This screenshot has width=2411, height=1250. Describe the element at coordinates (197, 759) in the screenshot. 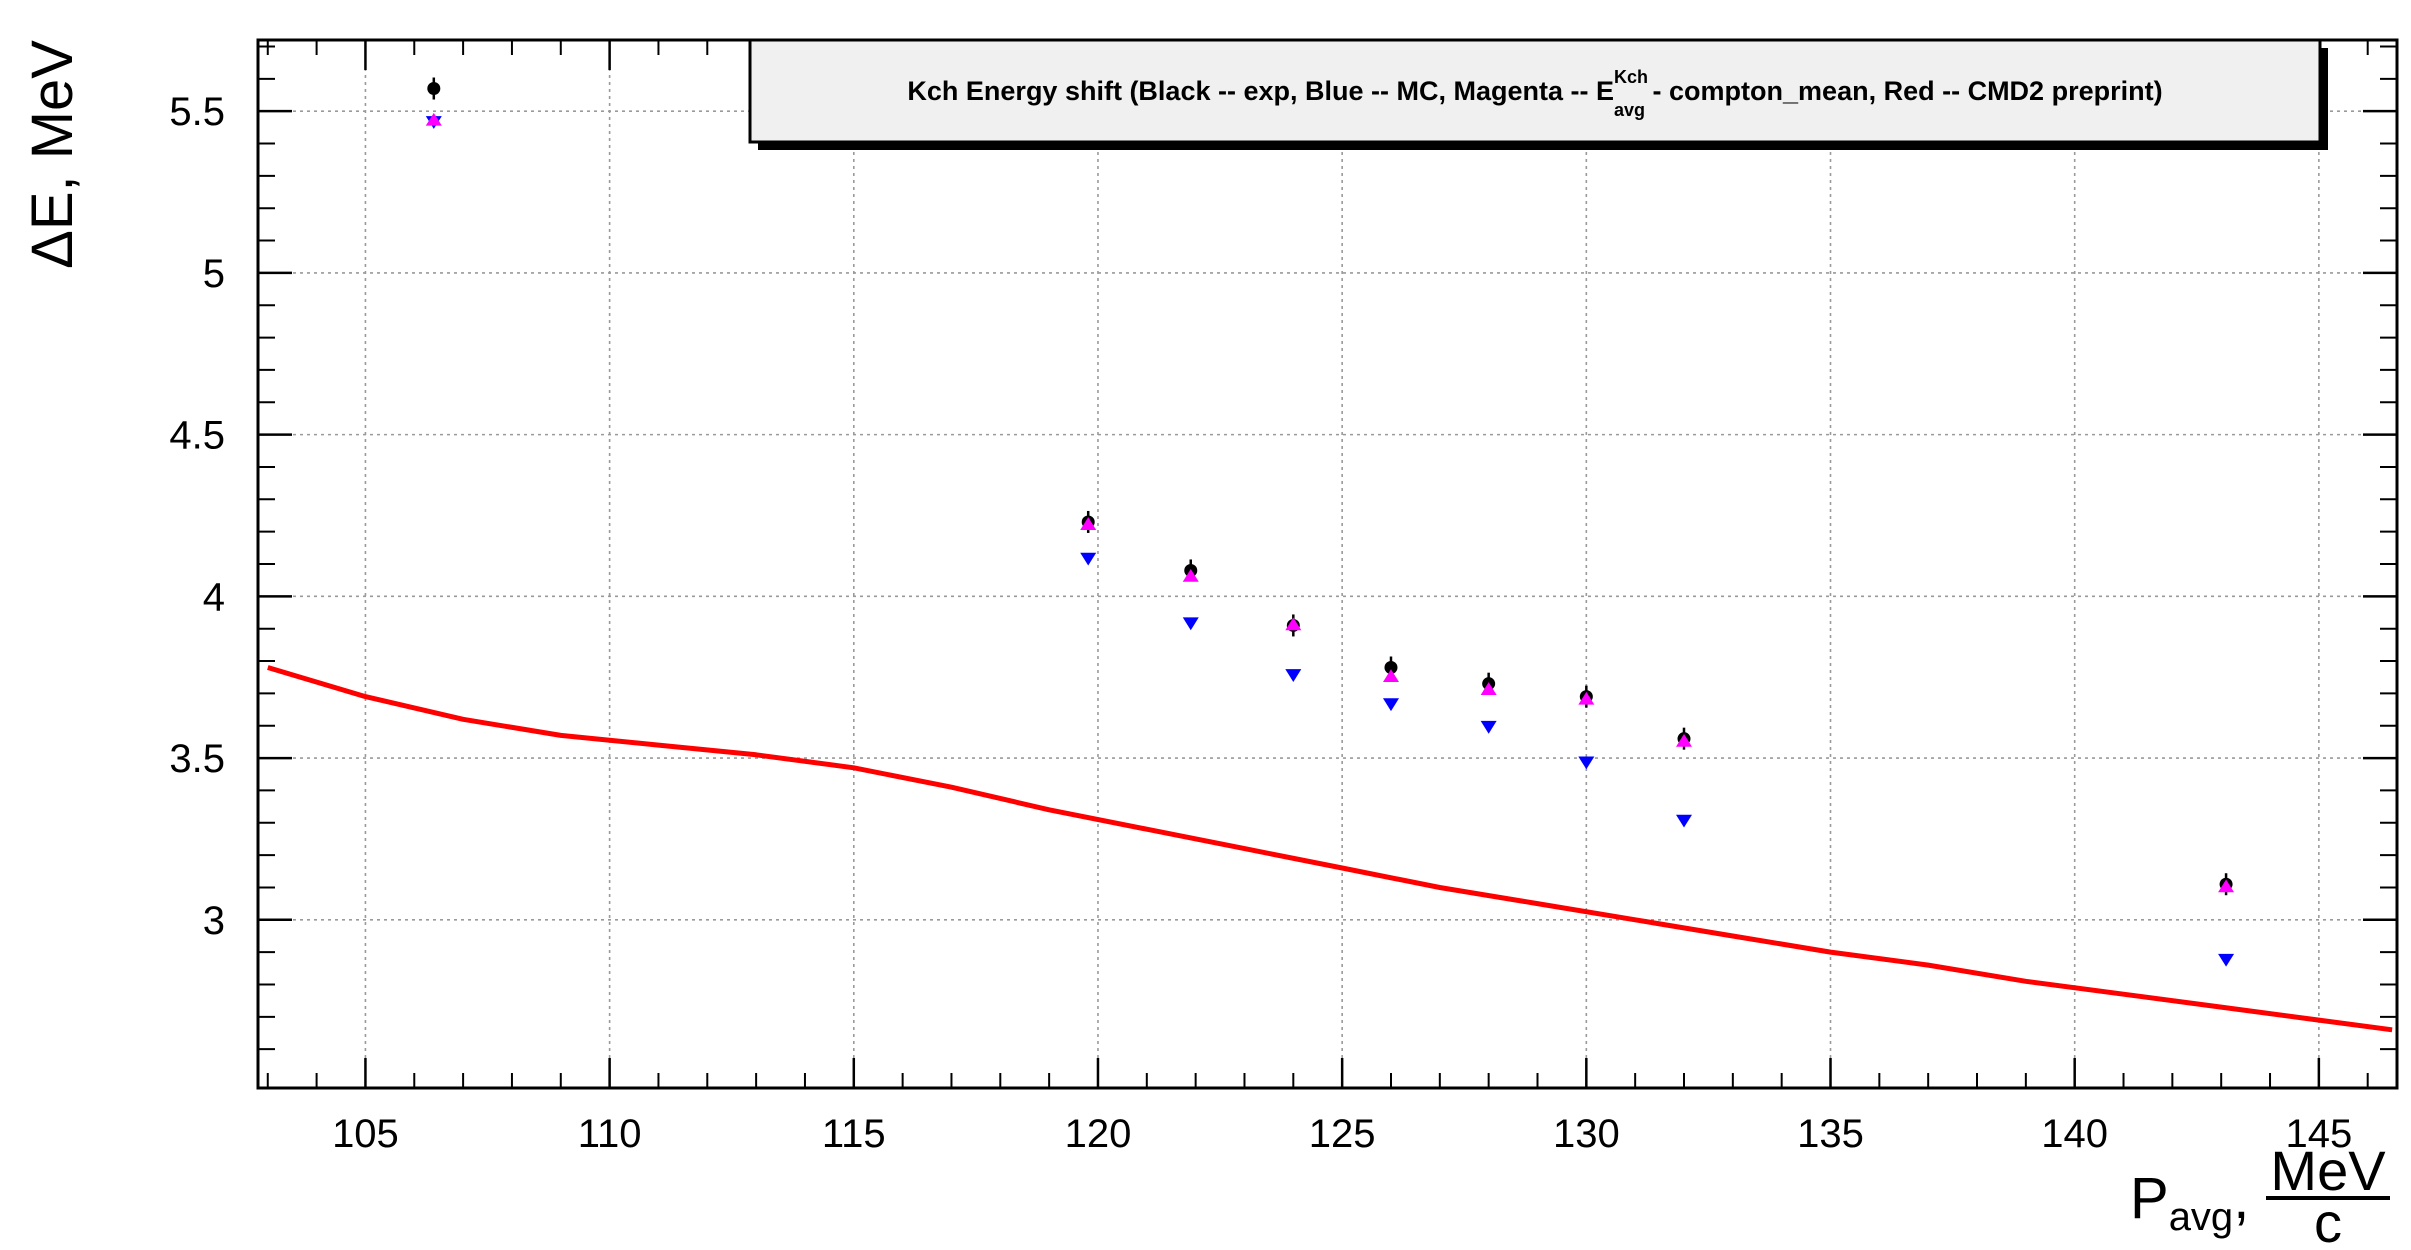

I see `y-tick-label: 3.5` at that location.